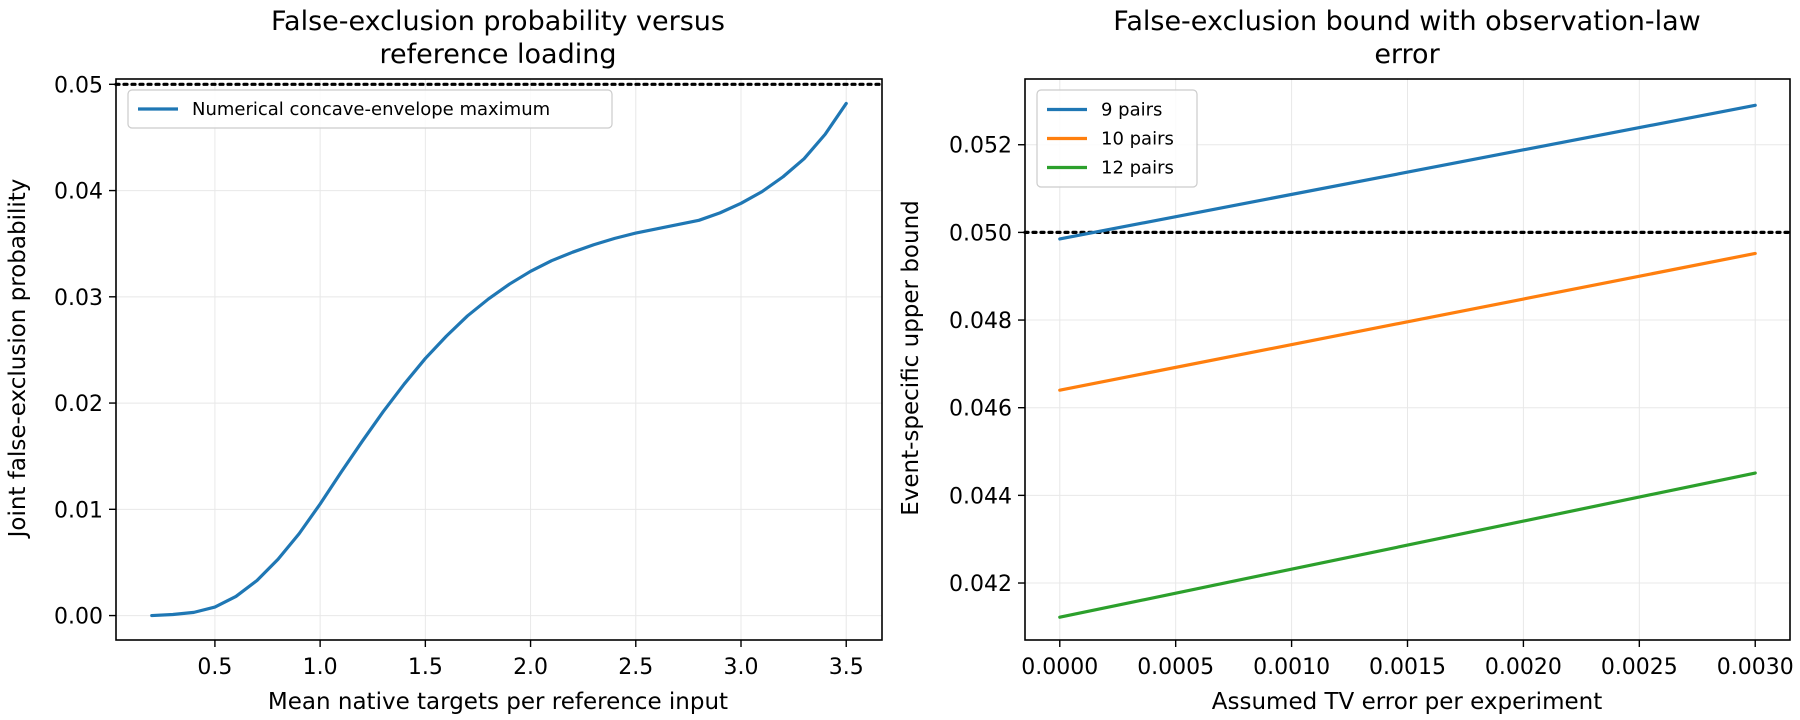 The height and width of the screenshot is (720, 1800). What do you see at coordinates (1175, 667) in the screenshot?
I see `chart-right-x-tick-label: 0.0005` at bounding box center [1175, 667].